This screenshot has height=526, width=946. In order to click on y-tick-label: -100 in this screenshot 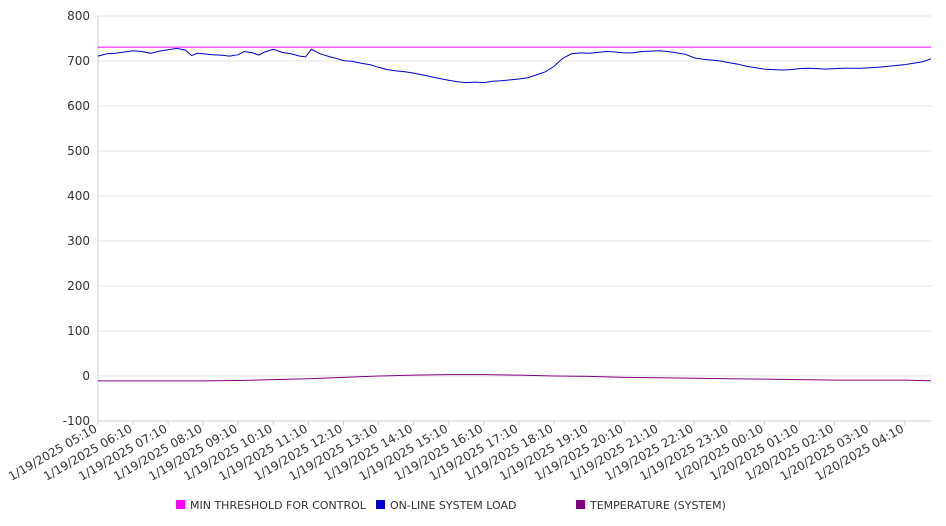, I will do `click(76, 421)`.